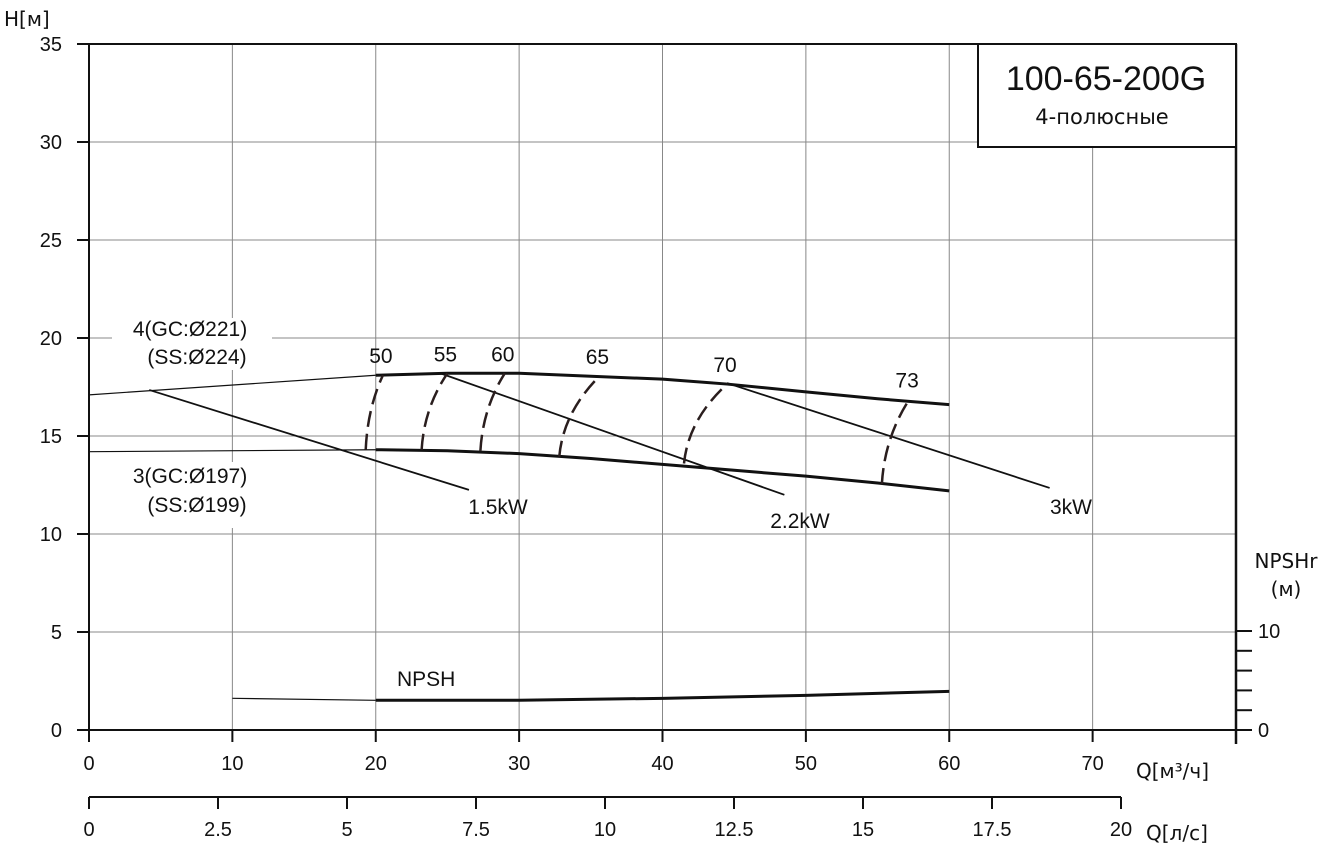 This screenshot has height=860, width=1335. Describe the element at coordinates (1269, 632) in the screenshot. I see `y2-tick-label: 10` at that location.